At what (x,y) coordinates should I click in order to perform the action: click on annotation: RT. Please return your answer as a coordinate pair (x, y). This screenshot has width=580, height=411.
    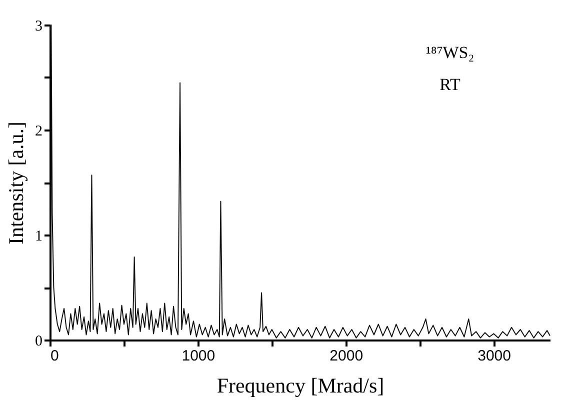
    Looking at the image, I should click on (450, 84).